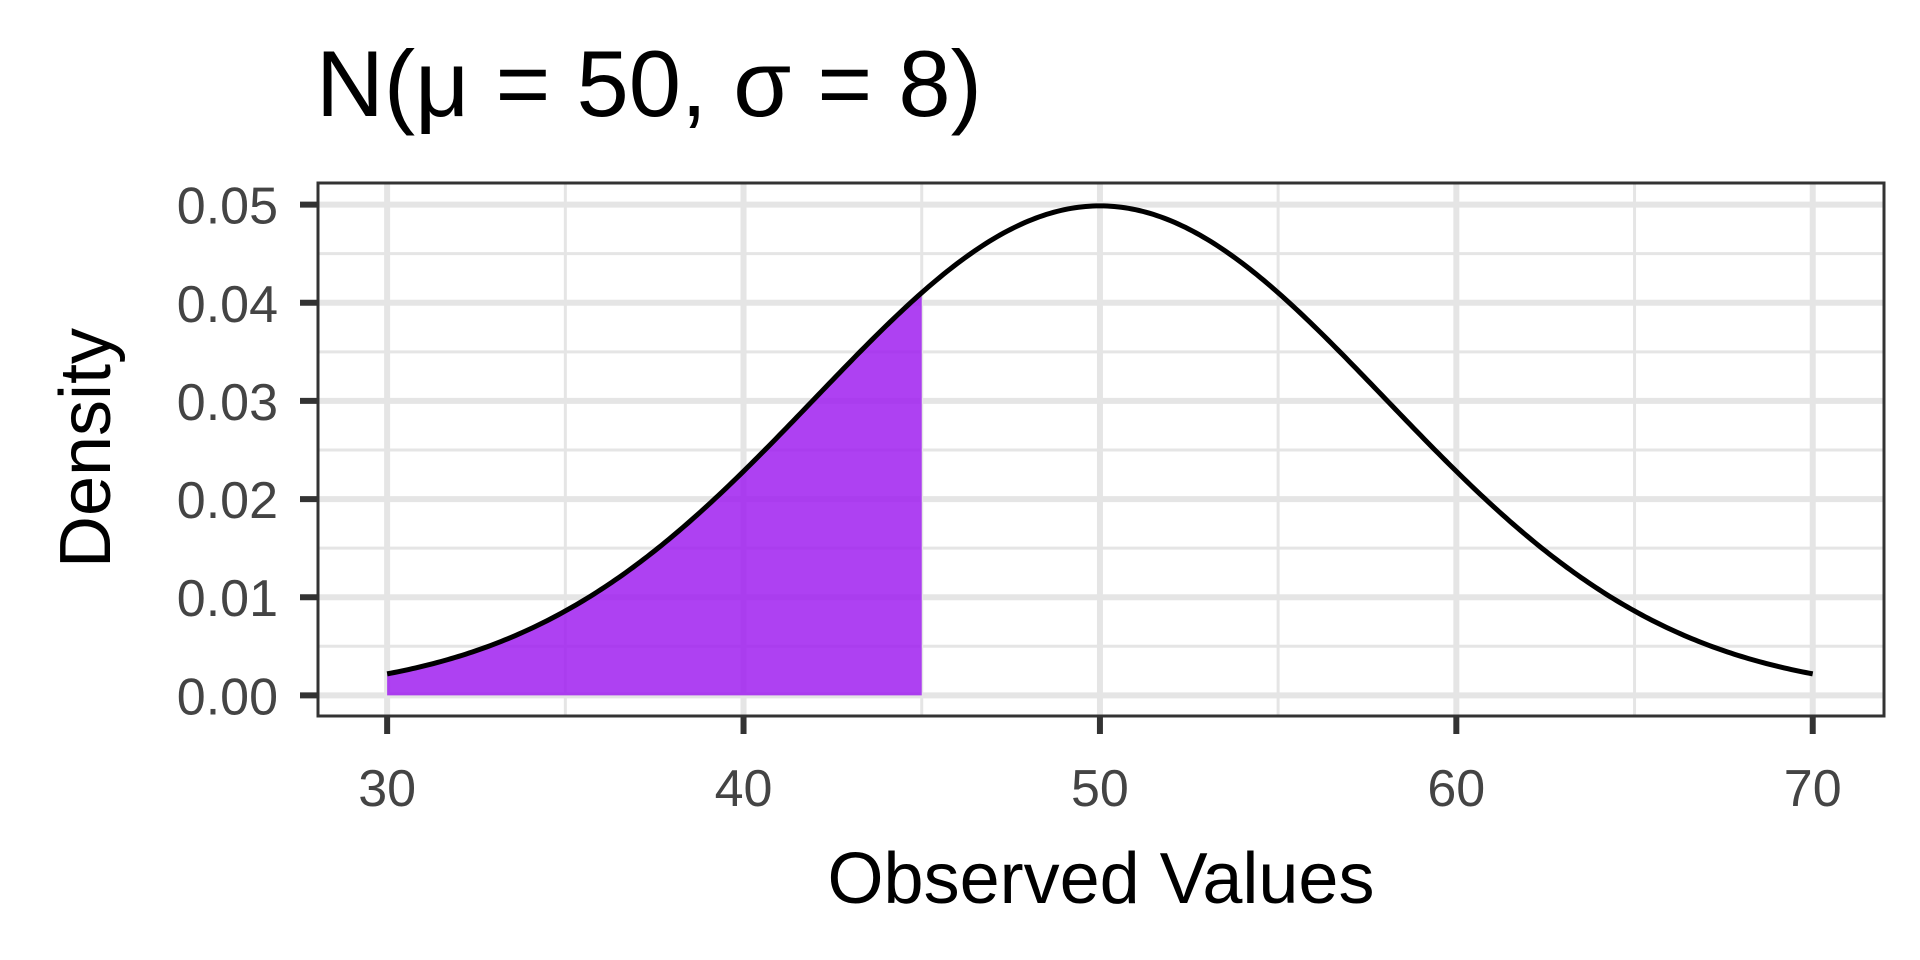 The width and height of the screenshot is (1920, 960). What do you see at coordinates (227, 207) in the screenshot?
I see `y-tick-label: 0.05` at bounding box center [227, 207].